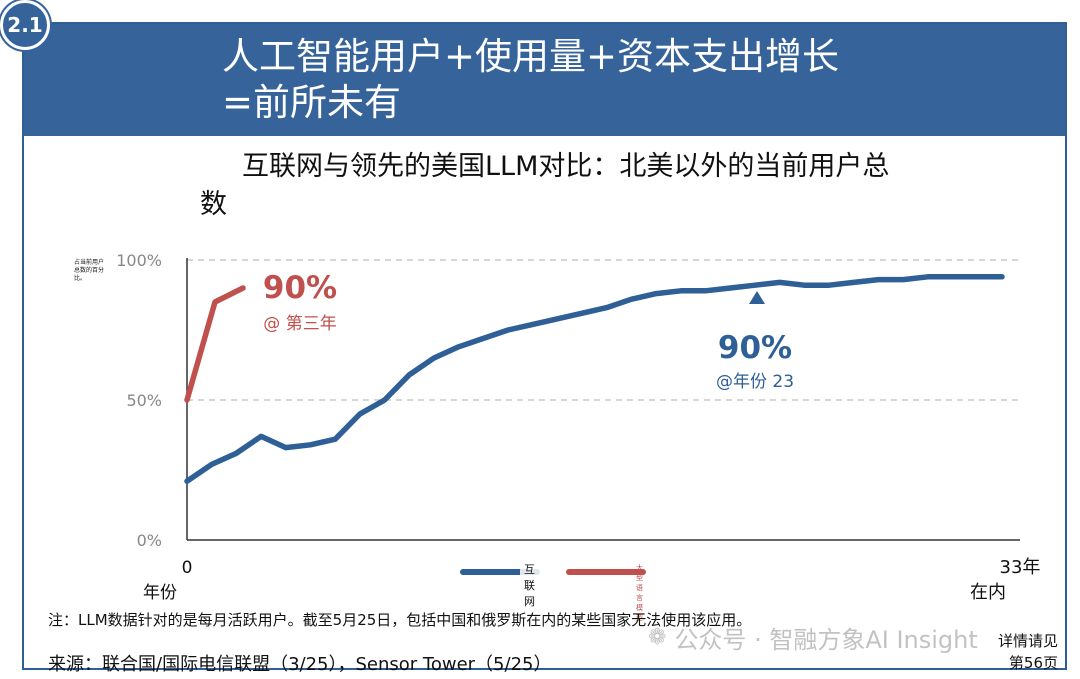 The image size is (1080, 679). Describe the element at coordinates (553, 591) in the screenshot. I see `chart-legend: 互联网 大型语言模型` at that location.